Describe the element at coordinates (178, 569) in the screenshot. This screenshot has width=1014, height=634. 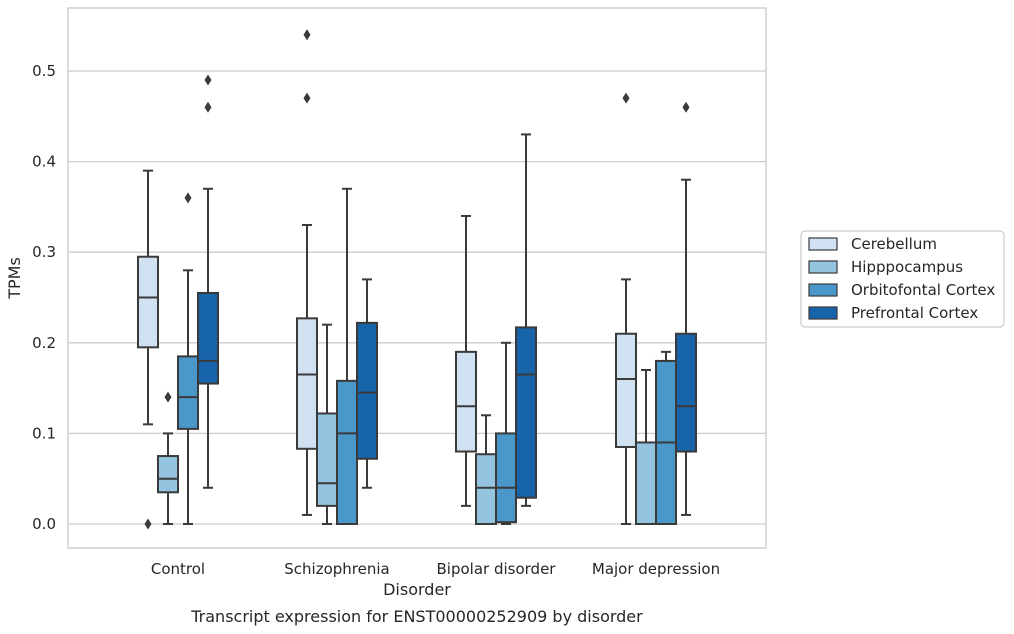
I see `x-tick-label: Control` at that location.